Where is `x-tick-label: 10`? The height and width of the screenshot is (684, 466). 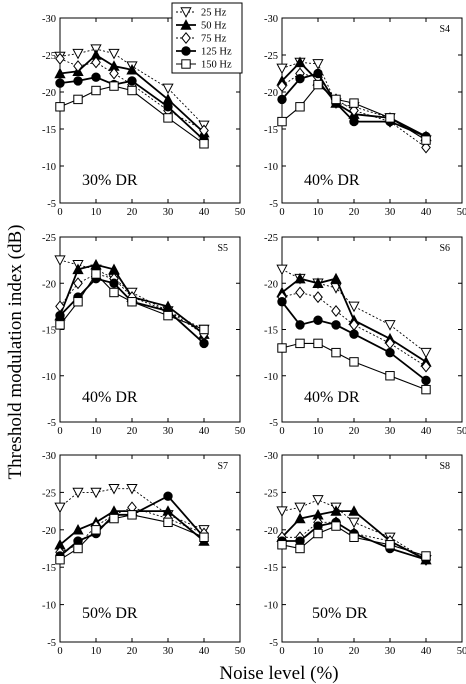 x-tick-label: 10 is located at coordinates (318, 212).